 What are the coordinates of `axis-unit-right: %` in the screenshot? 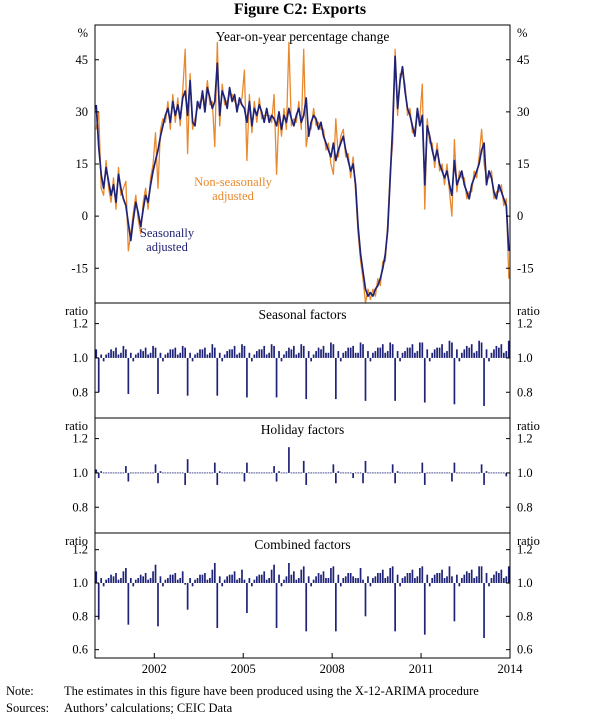 It's located at (522, 33).